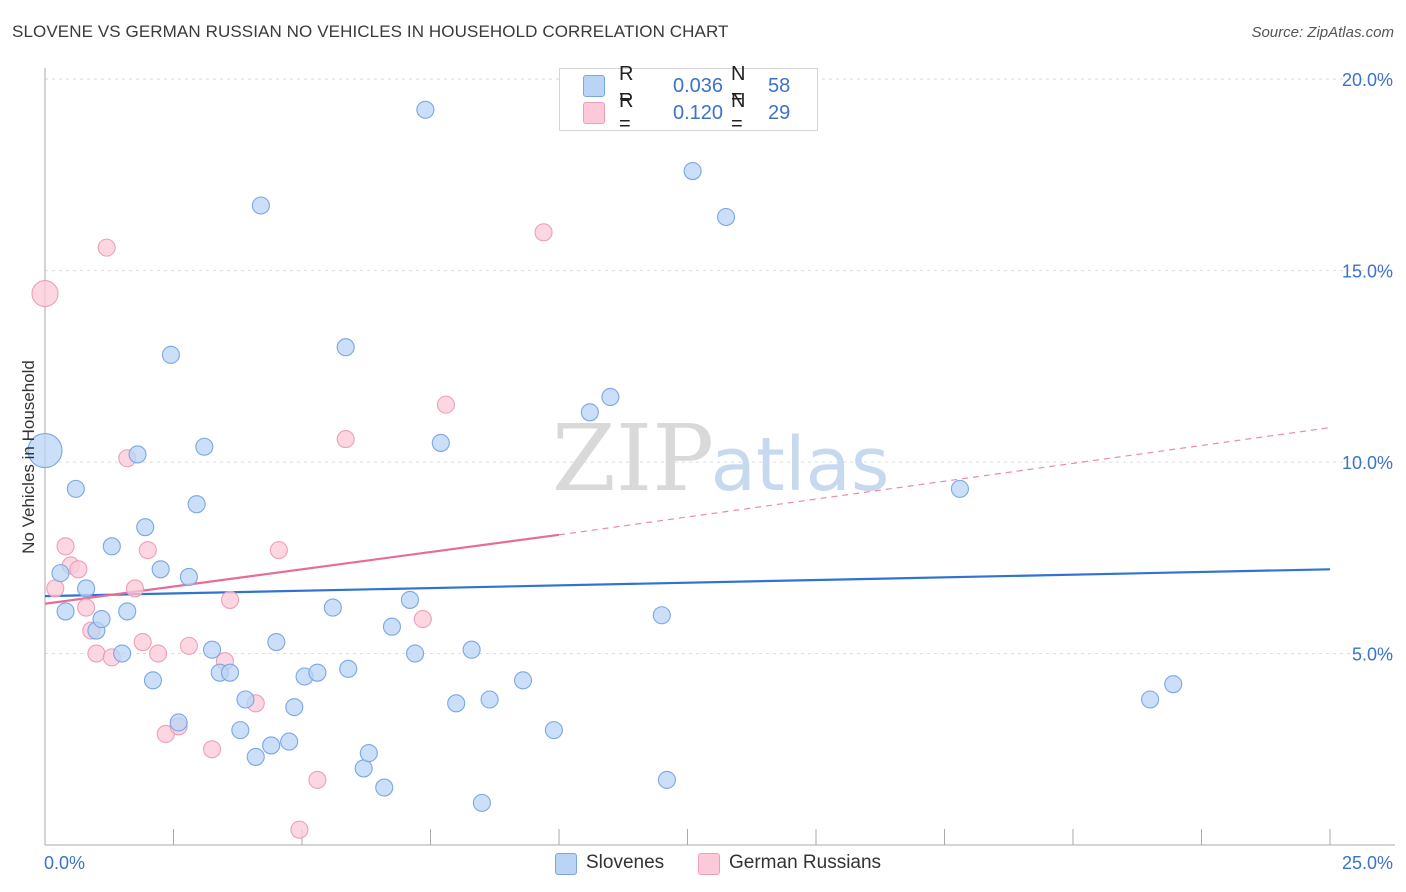  I want to click on legend-n-value: 29, so click(779, 112).